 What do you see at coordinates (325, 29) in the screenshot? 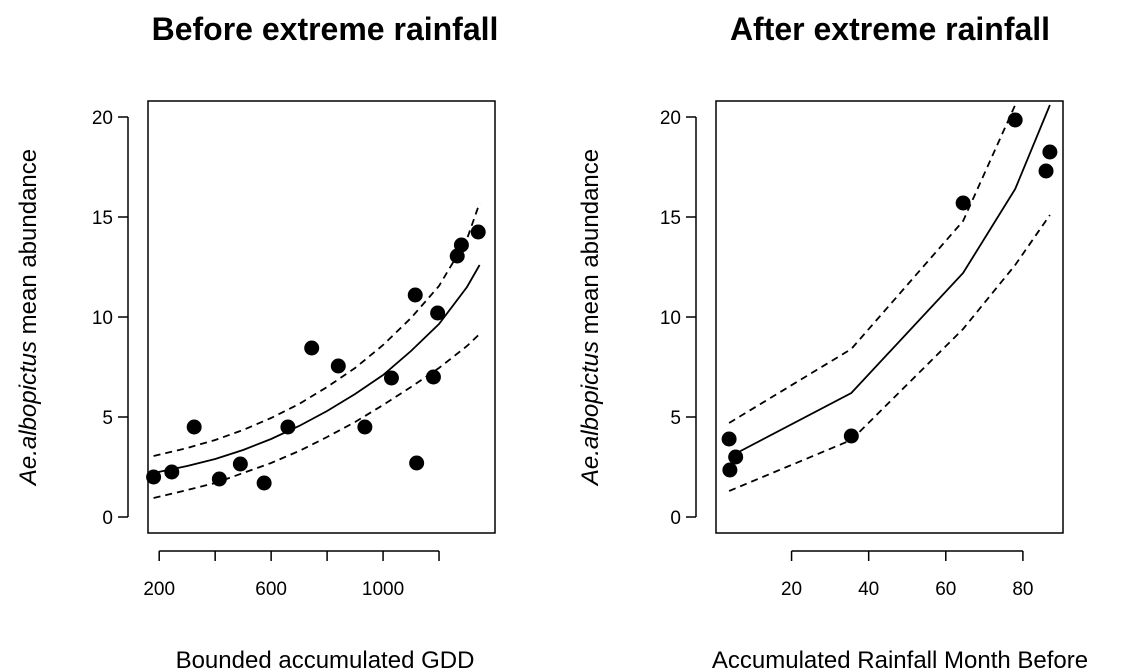
I see `chart-title: Before extreme rainfall` at bounding box center [325, 29].